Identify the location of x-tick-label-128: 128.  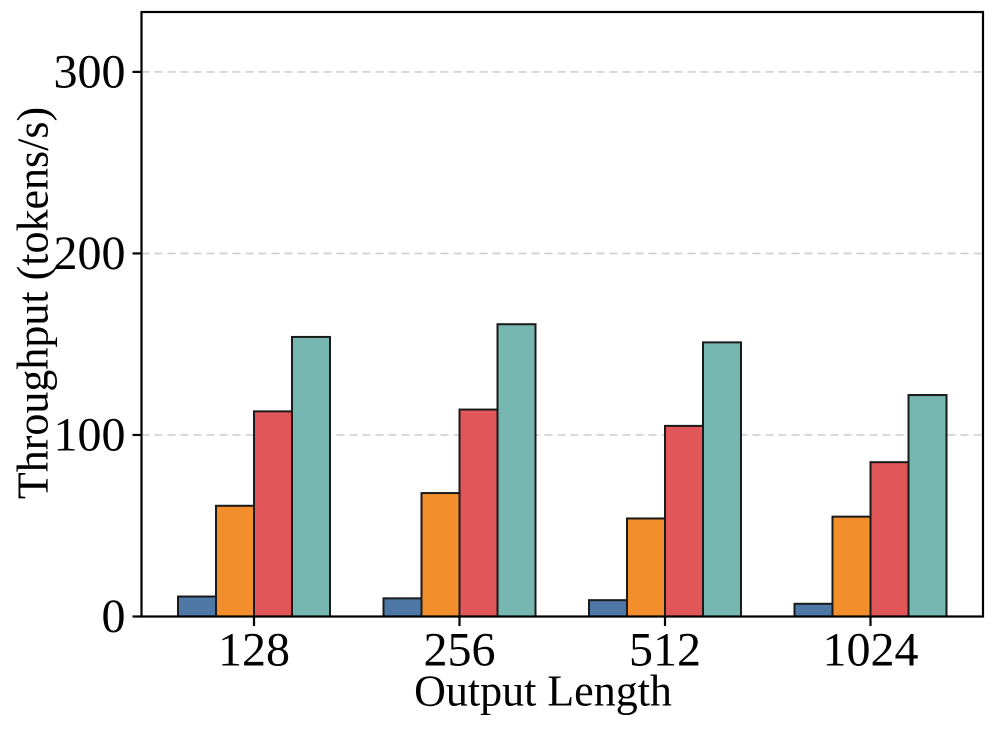
(254, 650).